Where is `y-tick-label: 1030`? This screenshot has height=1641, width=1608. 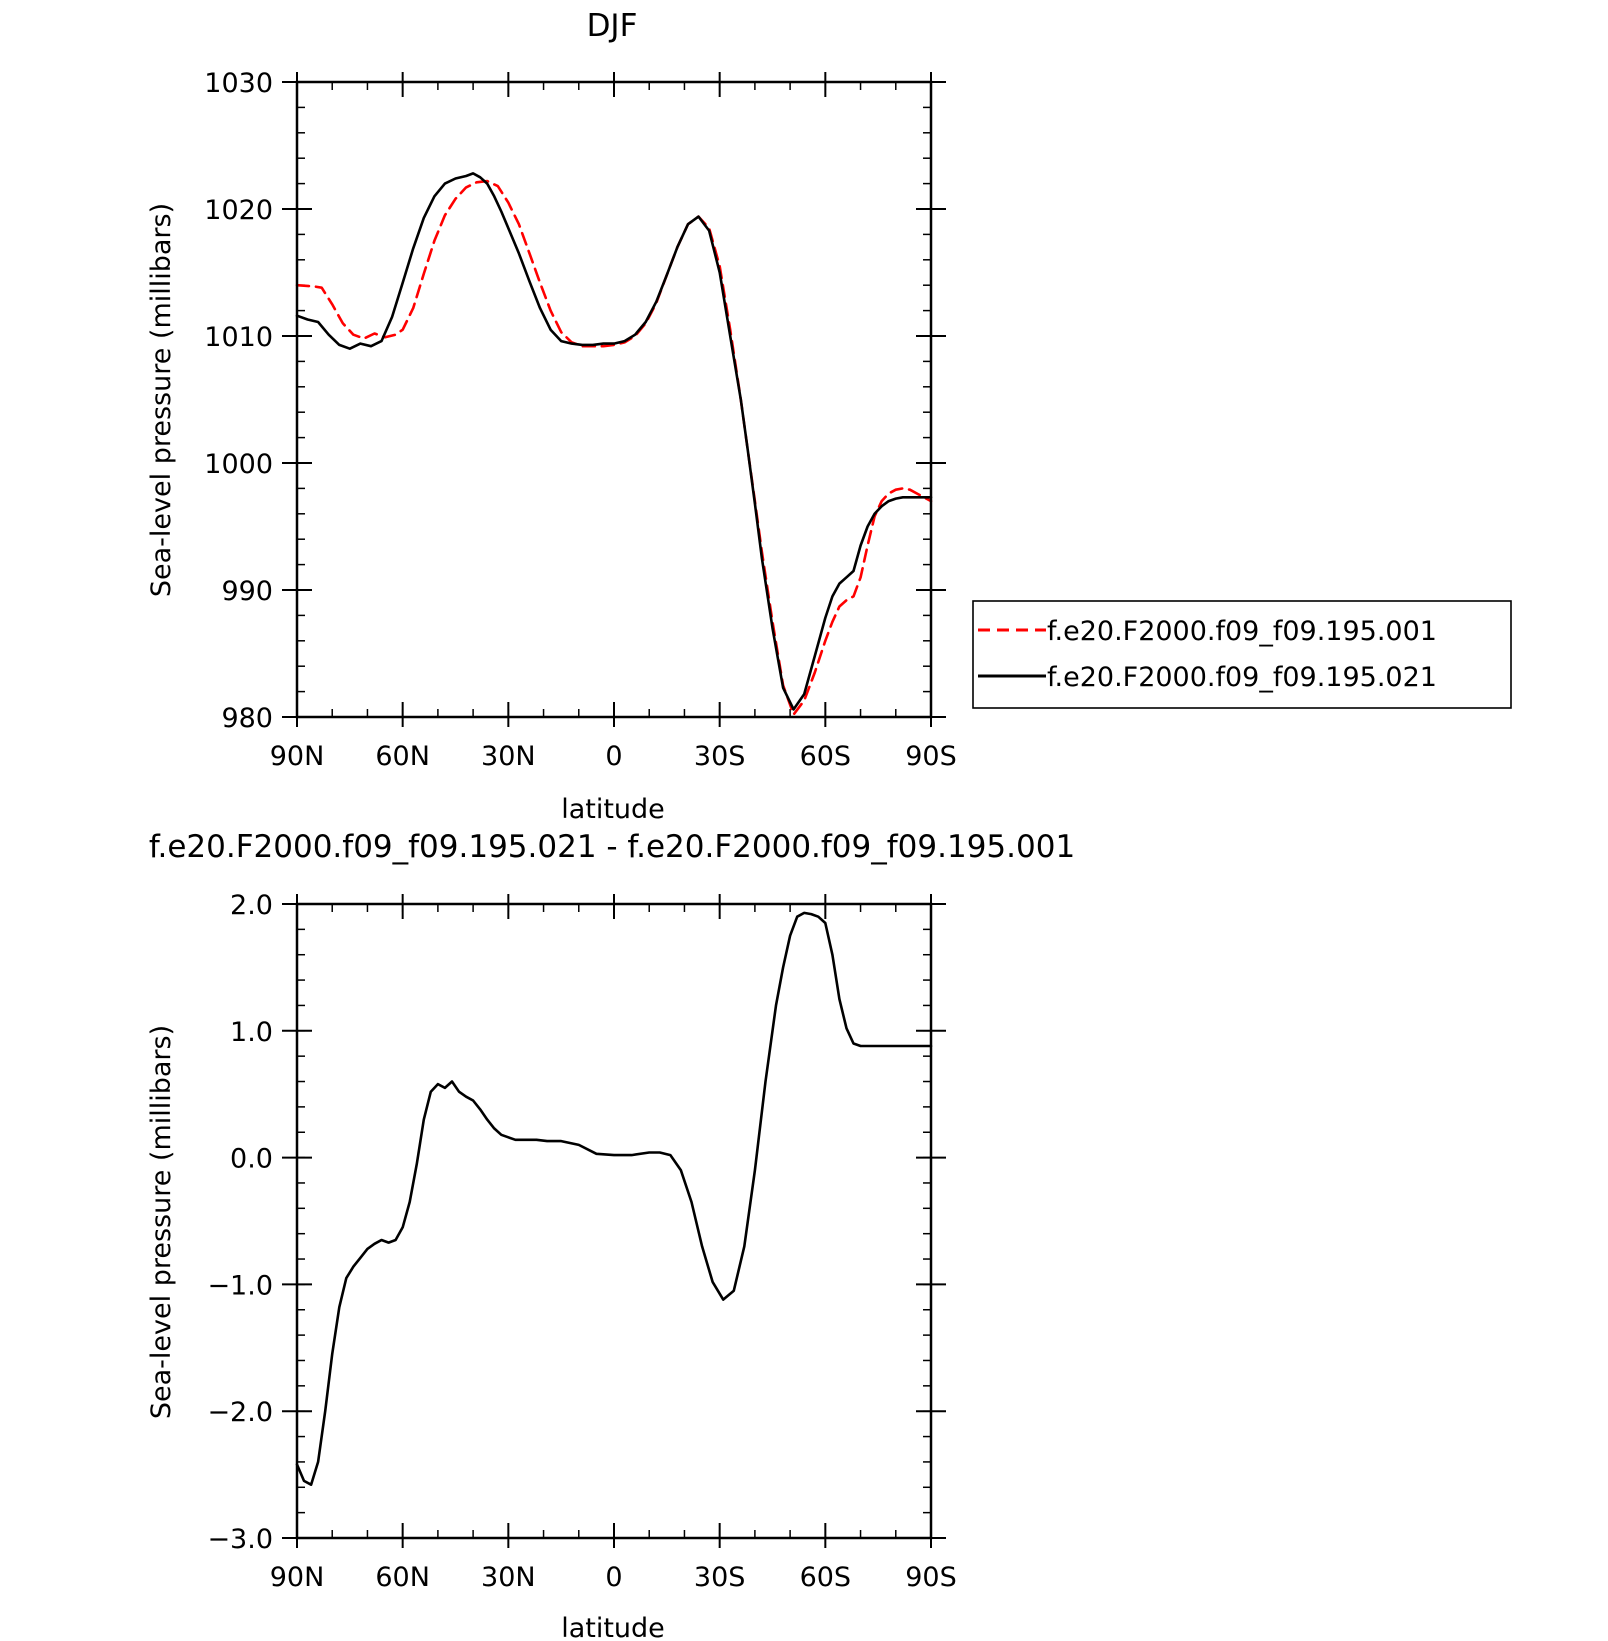 y-tick-label: 1030 is located at coordinates (238, 83).